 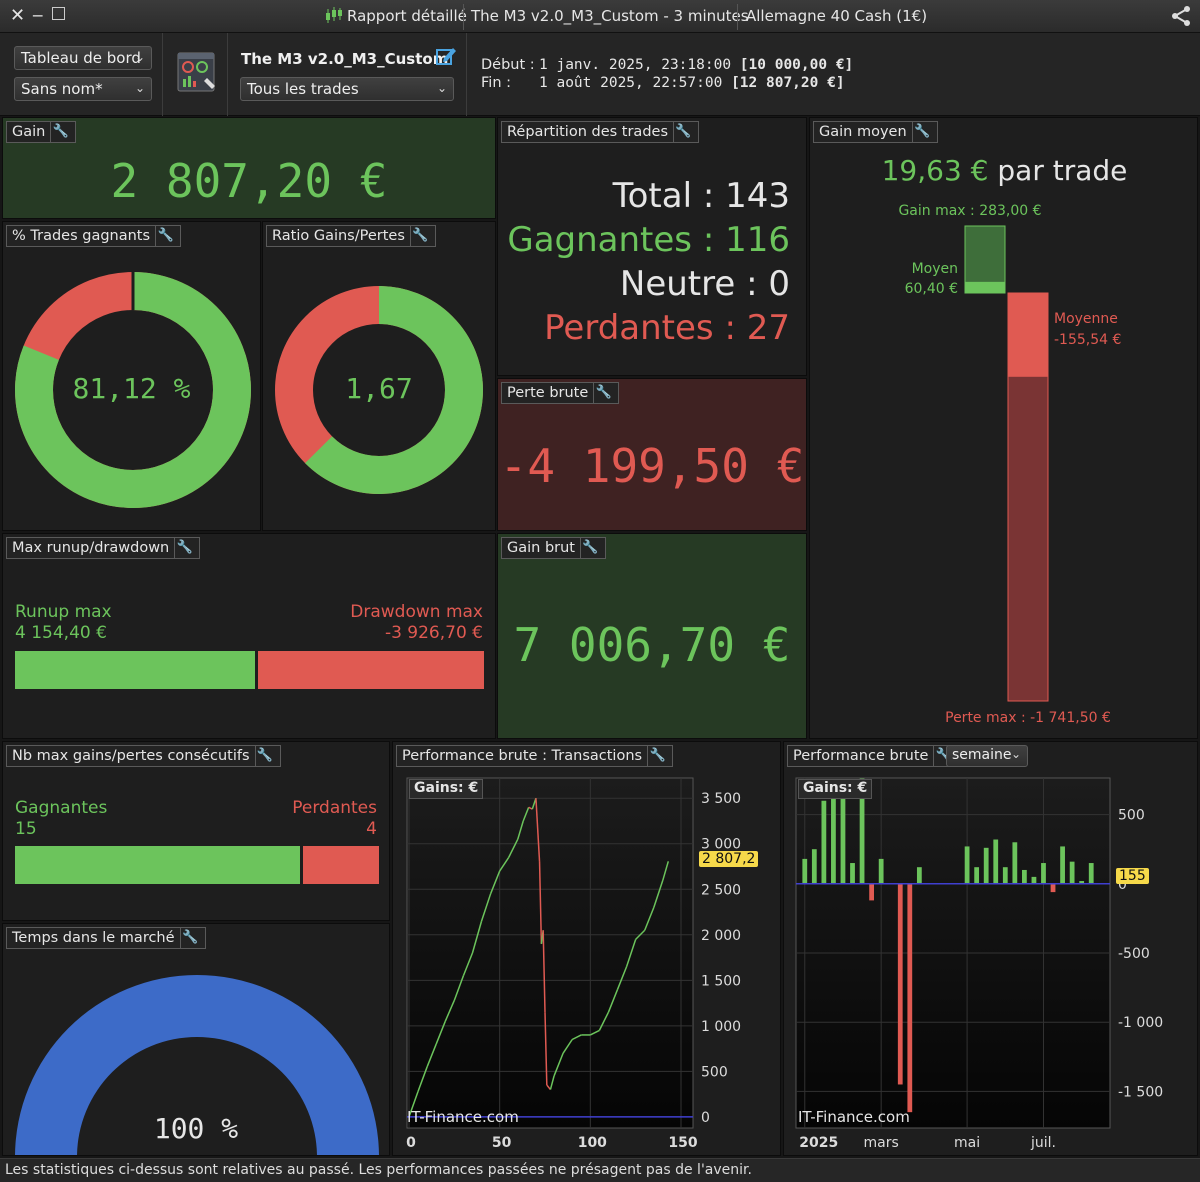 What do you see at coordinates (635, 65) in the screenshot?
I see `start-date: 1 janv. 2025, 23:18:00` at bounding box center [635, 65].